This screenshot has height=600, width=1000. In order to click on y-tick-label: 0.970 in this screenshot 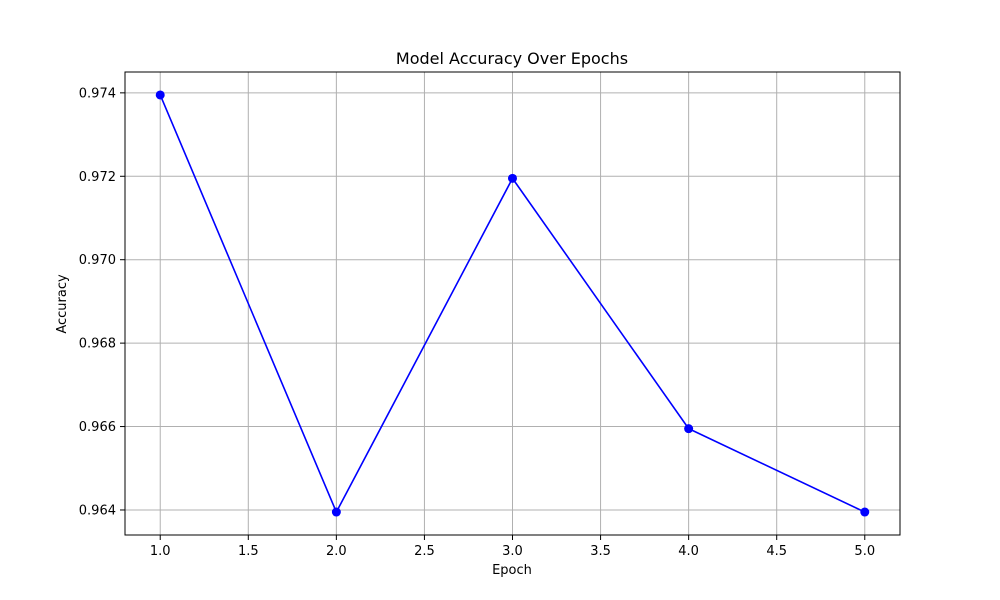, I will do `click(97, 260)`.